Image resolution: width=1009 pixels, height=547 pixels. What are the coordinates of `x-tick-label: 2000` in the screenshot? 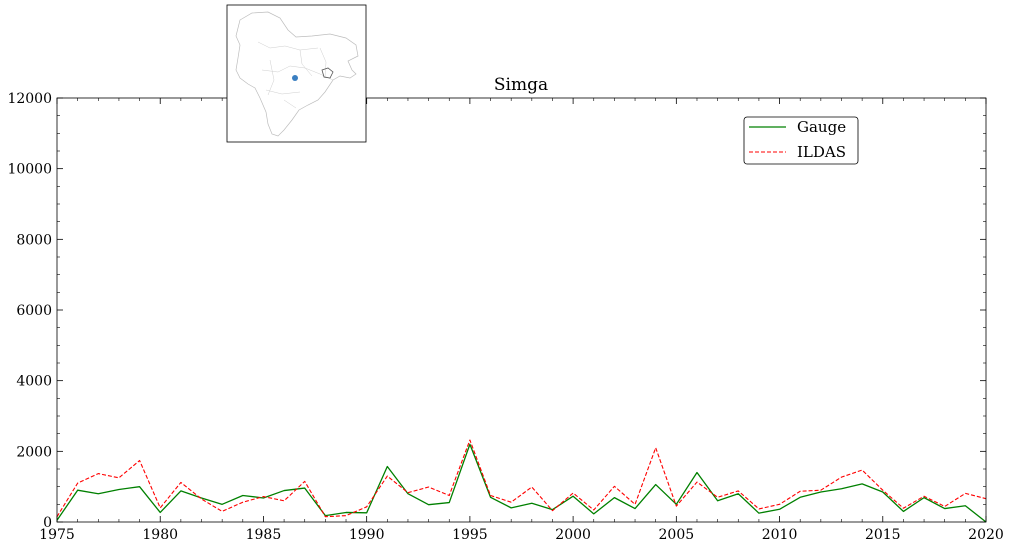 It's located at (573, 535).